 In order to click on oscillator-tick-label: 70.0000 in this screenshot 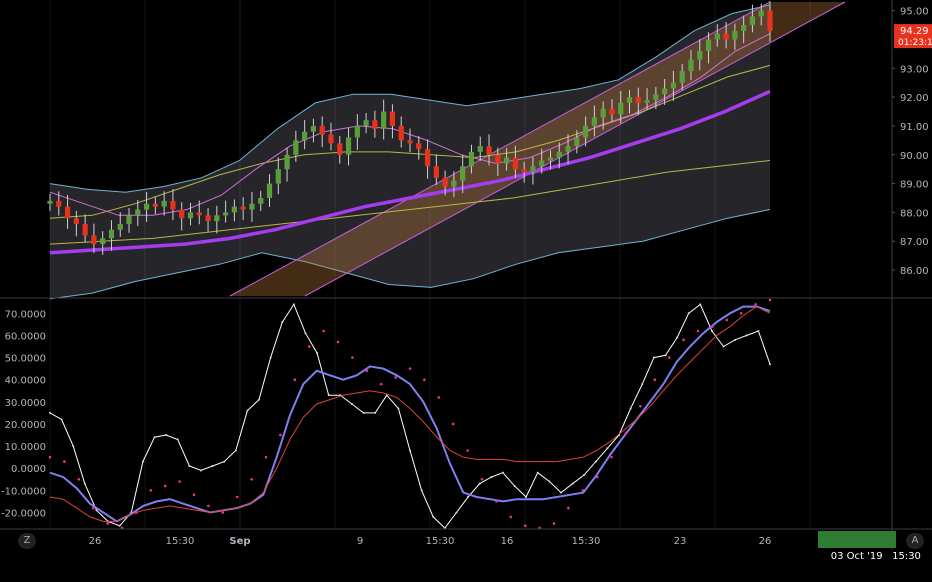, I will do `click(25, 314)`.